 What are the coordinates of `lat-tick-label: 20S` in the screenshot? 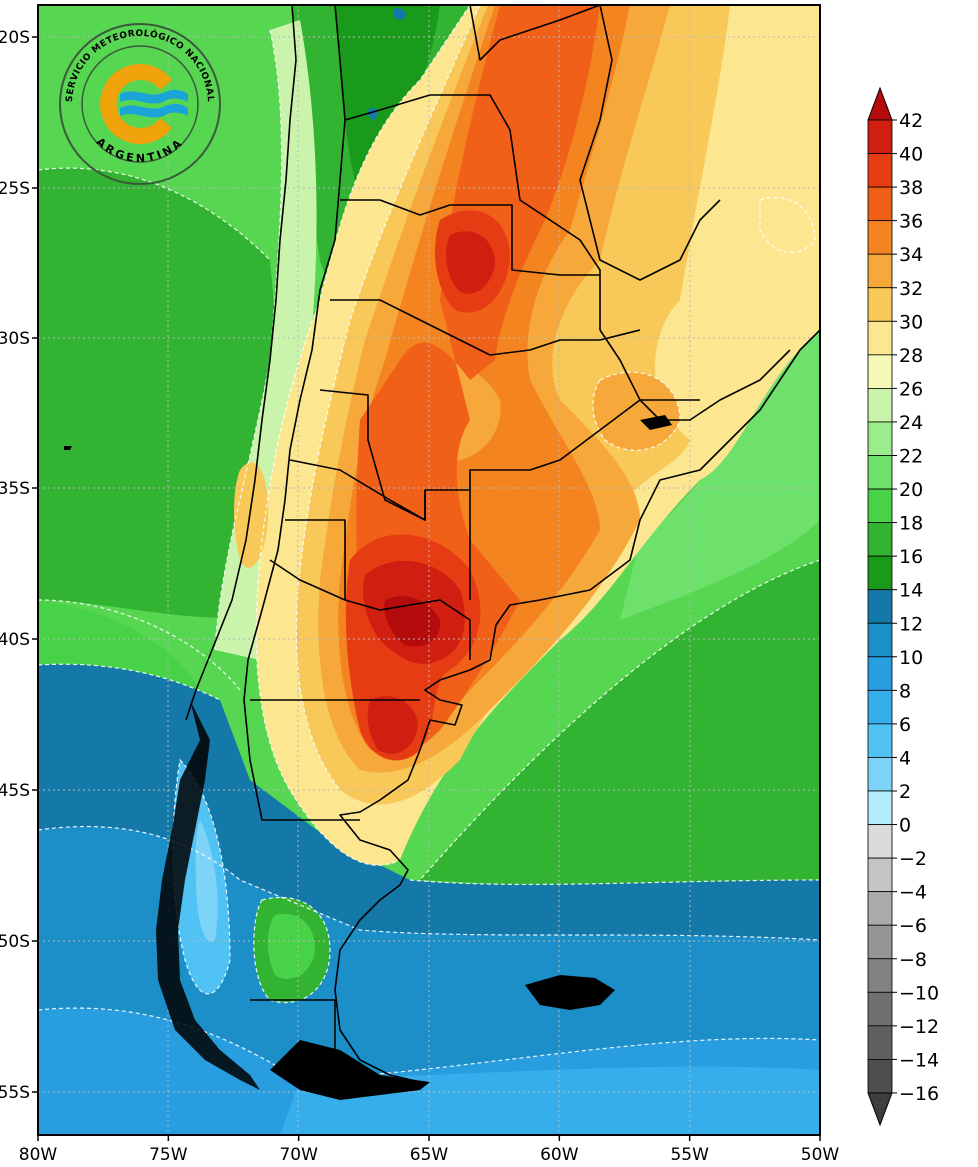 It's located at (15, 38).